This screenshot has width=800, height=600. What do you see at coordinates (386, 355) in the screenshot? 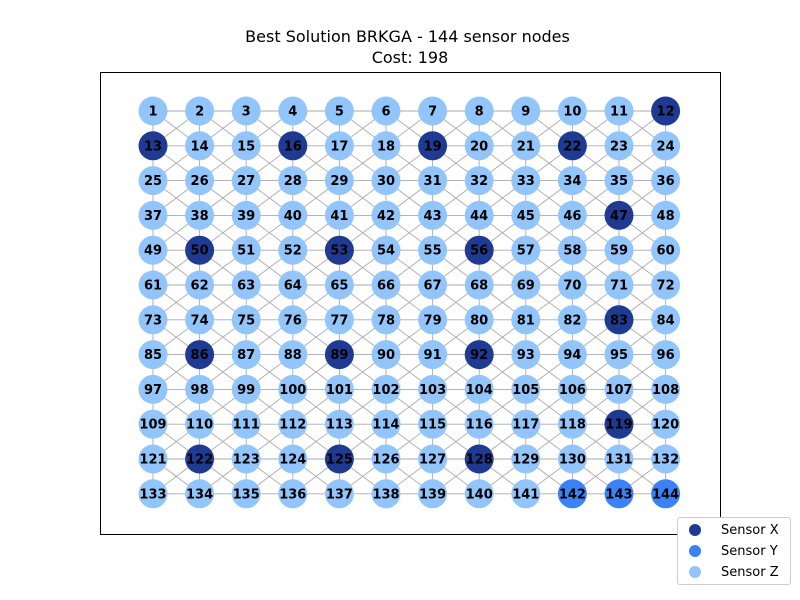
I see `node-label: 90` at bounding box center [386, 355].